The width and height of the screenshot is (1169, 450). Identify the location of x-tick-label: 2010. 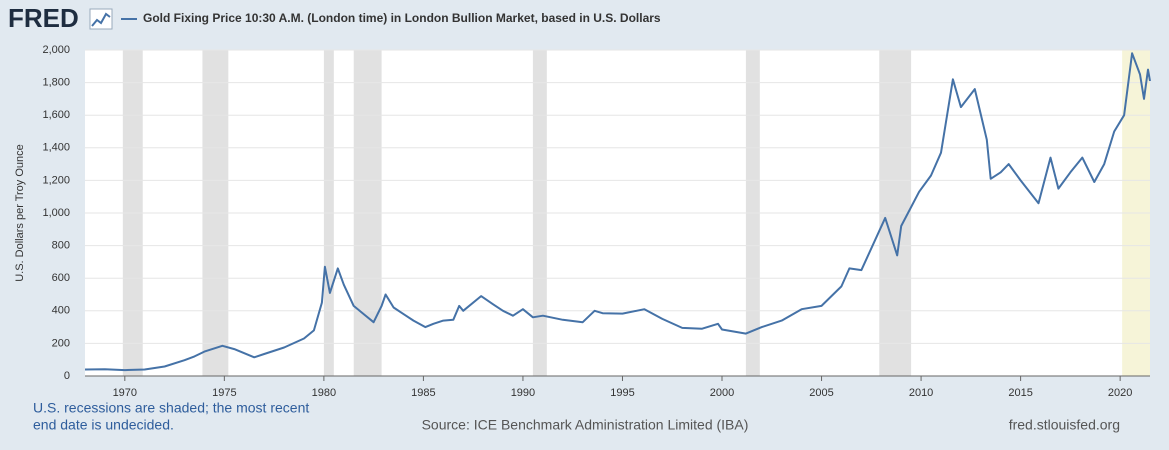
(921, 393).